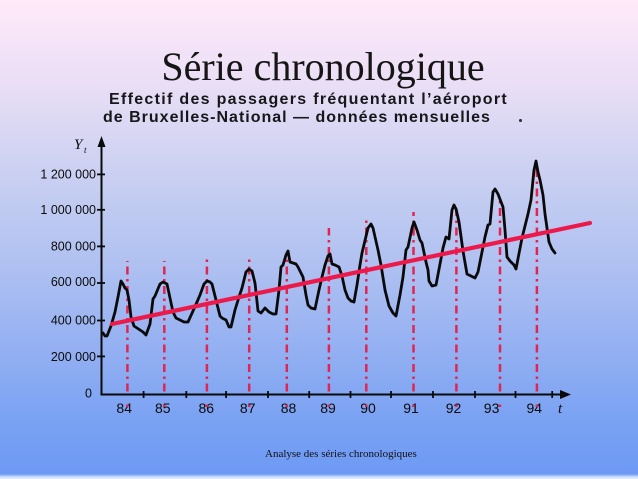 The height and width of the screenshot is (479, 638). I want to click on svg-text: 87, so click(248, 408).